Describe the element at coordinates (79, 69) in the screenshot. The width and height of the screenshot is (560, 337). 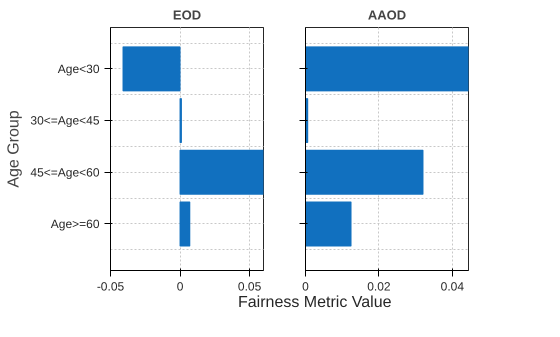
I see `y-tick-label: Age<30` at that location.